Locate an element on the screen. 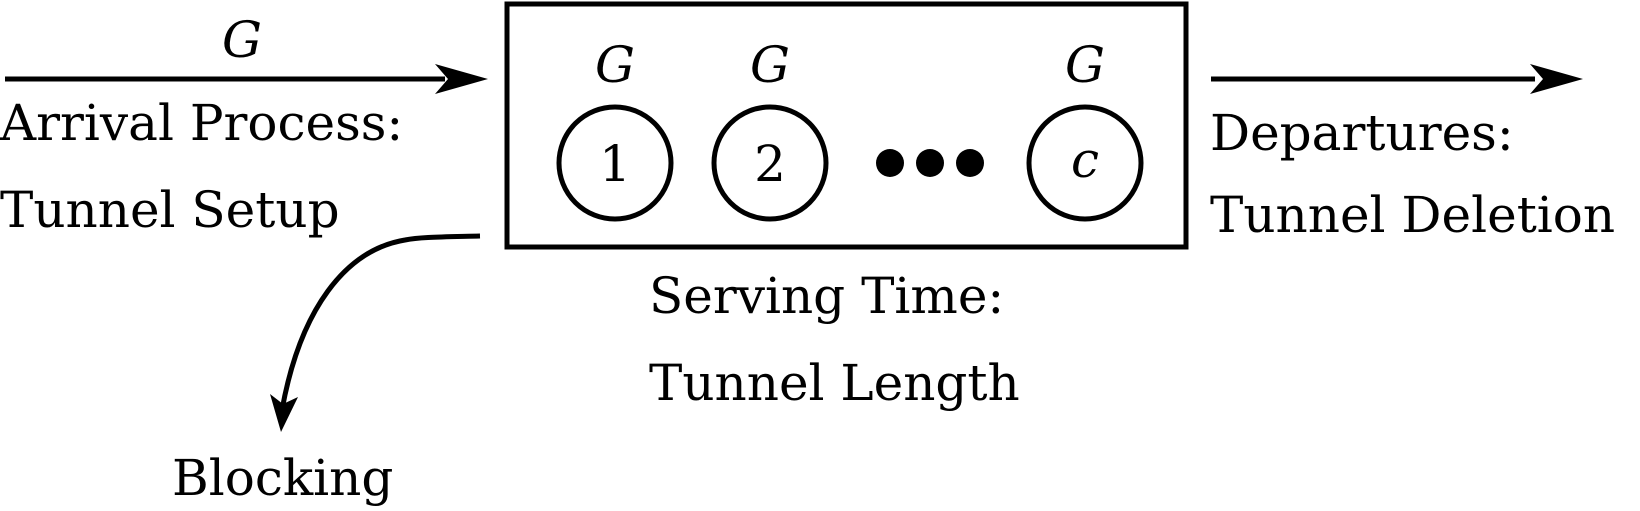 This screenshot has width=1640, height=511. serving-label-line1: Serving Time: is located at coordinates (826, 296).